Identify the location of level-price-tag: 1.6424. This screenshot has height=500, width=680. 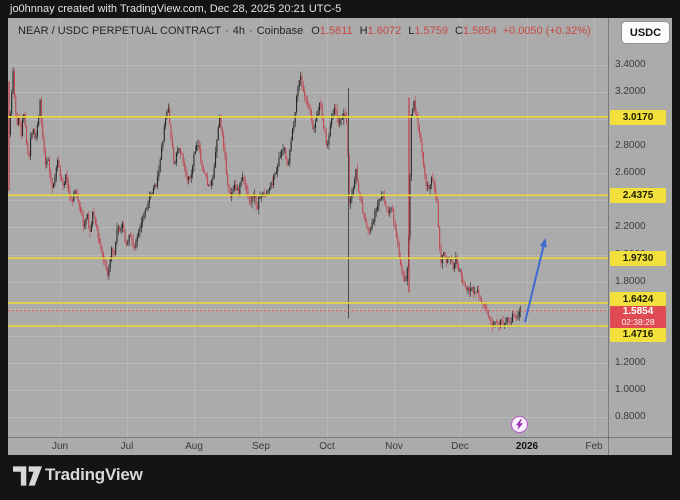
(638, 299).